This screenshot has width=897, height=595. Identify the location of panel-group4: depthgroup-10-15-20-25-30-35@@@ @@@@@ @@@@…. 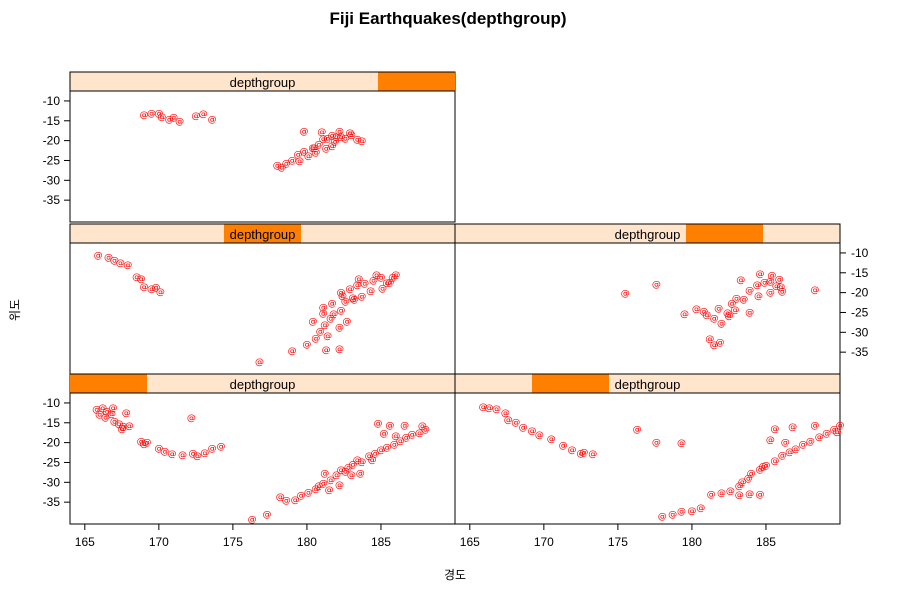
(661, 299).